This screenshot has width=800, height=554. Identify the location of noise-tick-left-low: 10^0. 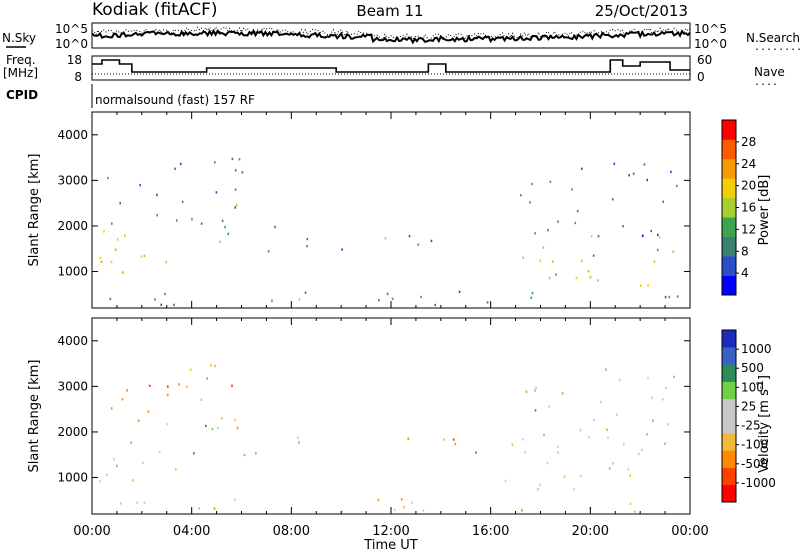
(71, 44).